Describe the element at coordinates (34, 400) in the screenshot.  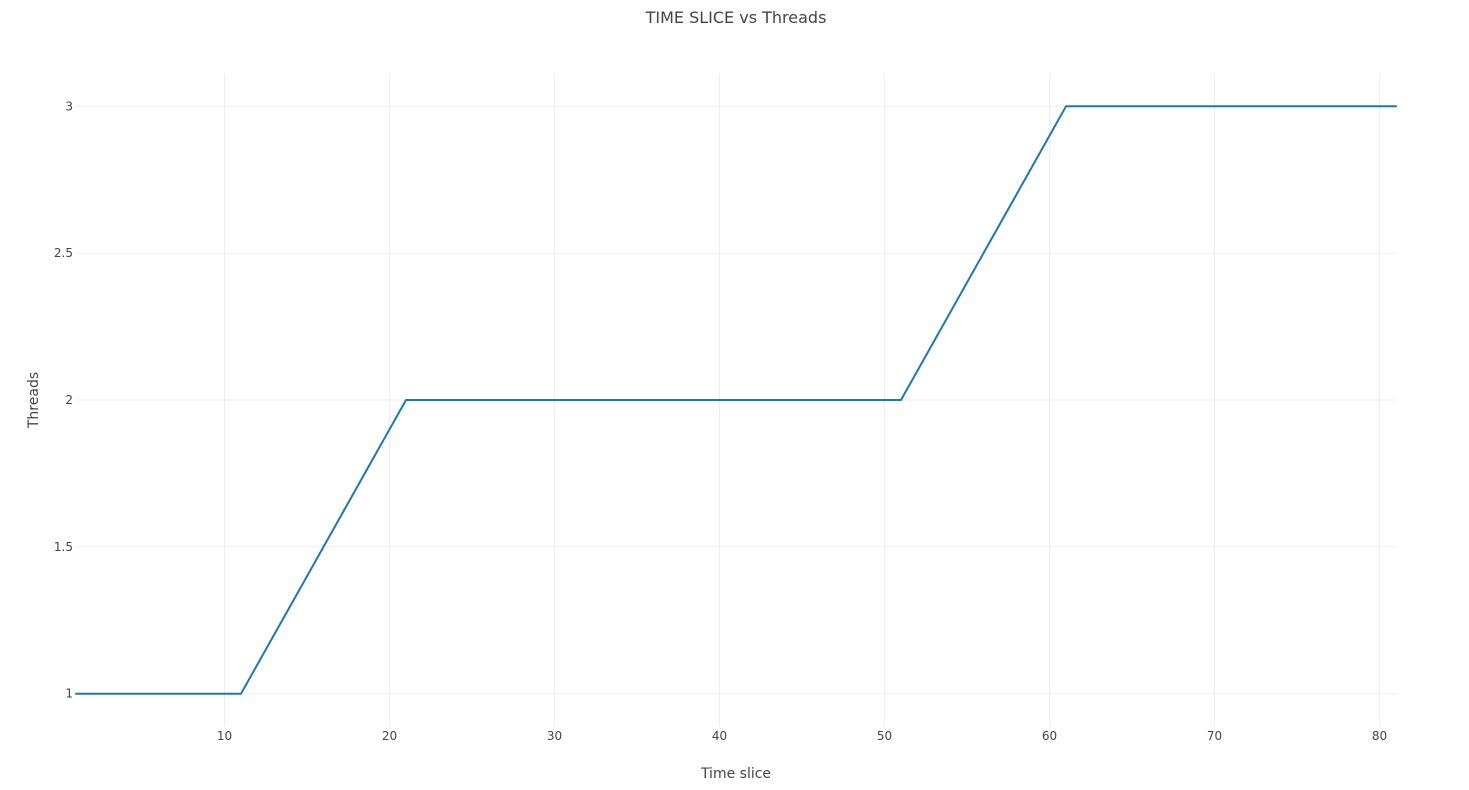
I see `y-axis-title: Threads` at that location.